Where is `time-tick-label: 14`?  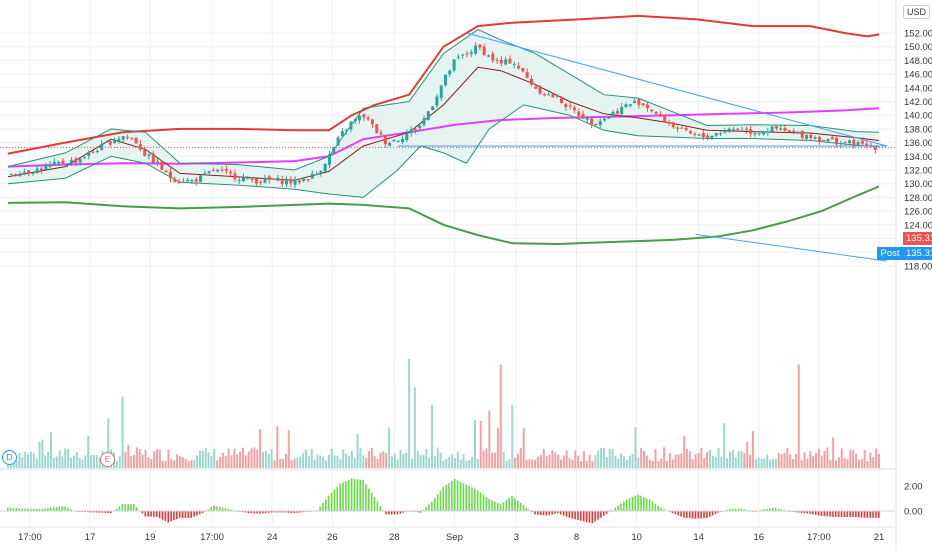
time-tick-label: 14 is located at coordinates (698, 537).